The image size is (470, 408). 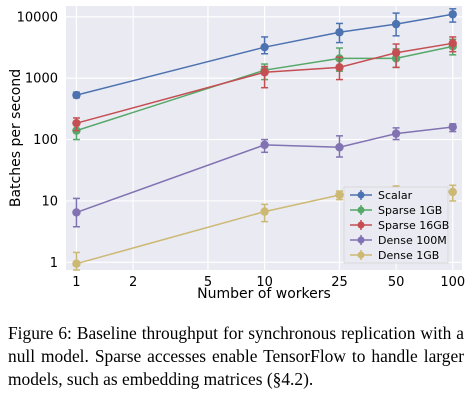 What do you see at coordinates (54, 263) in the screenshot?
I see `y-tick-label: 1` at bounding box center [54, 263].